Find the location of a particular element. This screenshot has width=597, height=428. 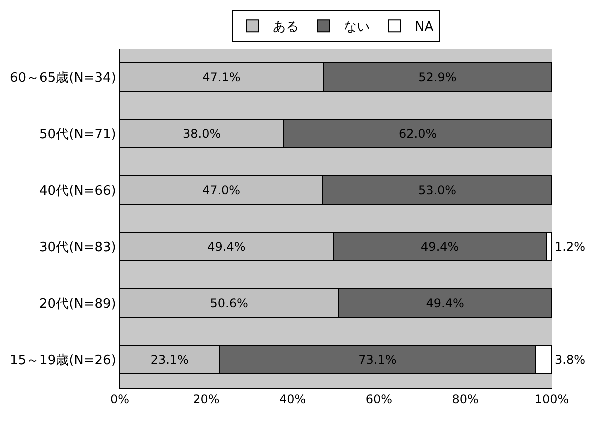

legend-label: ない is located at coordinates (357, 28).